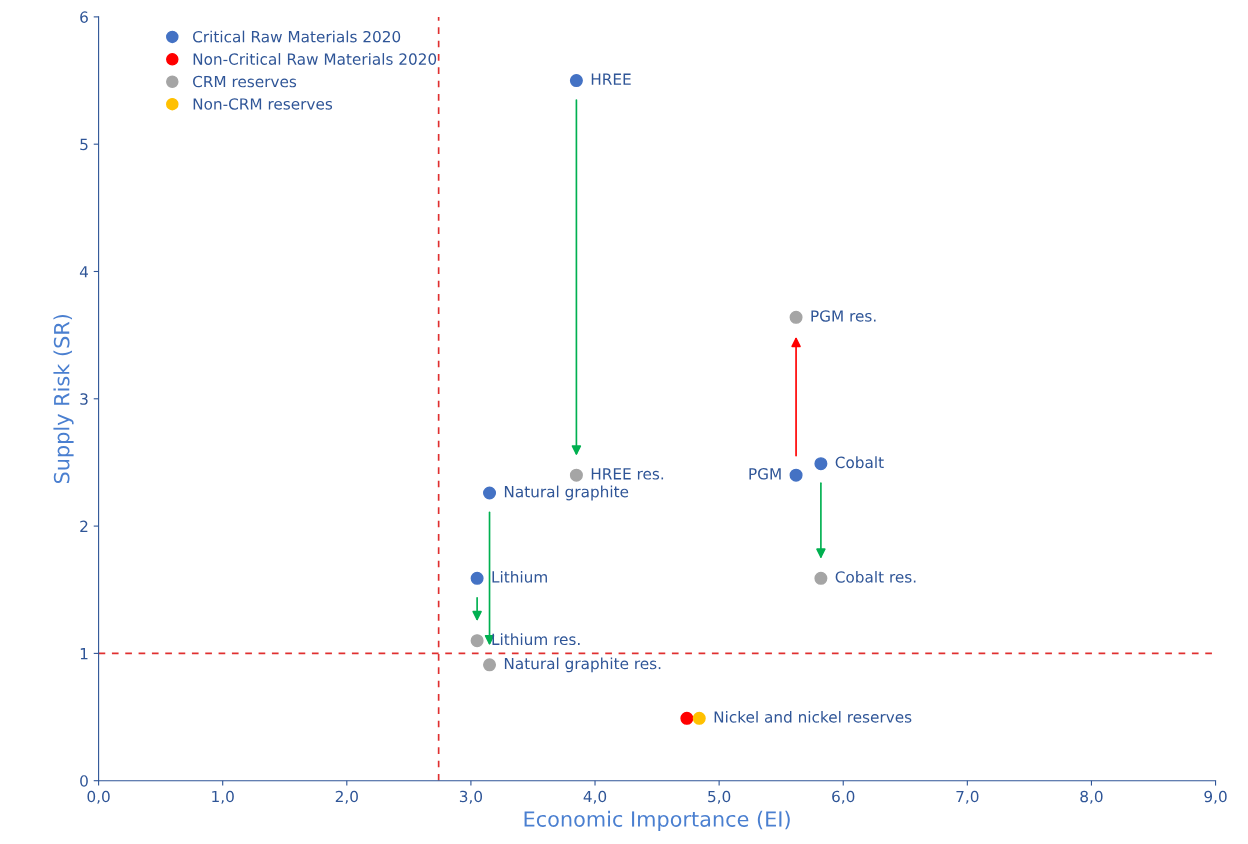  I want to click on annotation: Cobalt res., so click(875, 576).